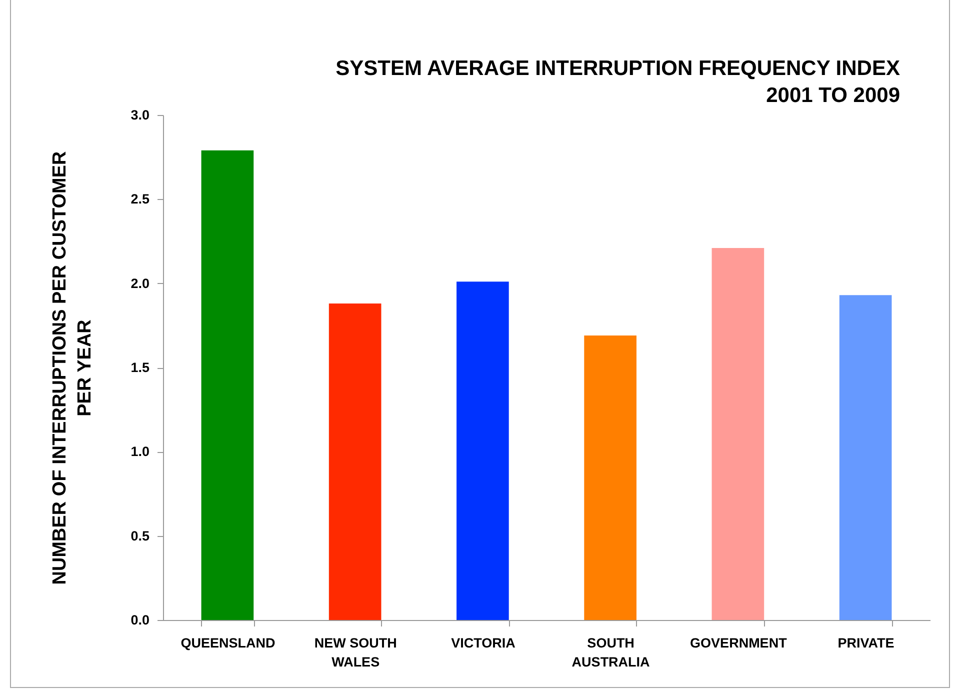  Describe the element at coordinates (140, 452) in the screenshot. I see `y-tick-label: 1.0` at that location.